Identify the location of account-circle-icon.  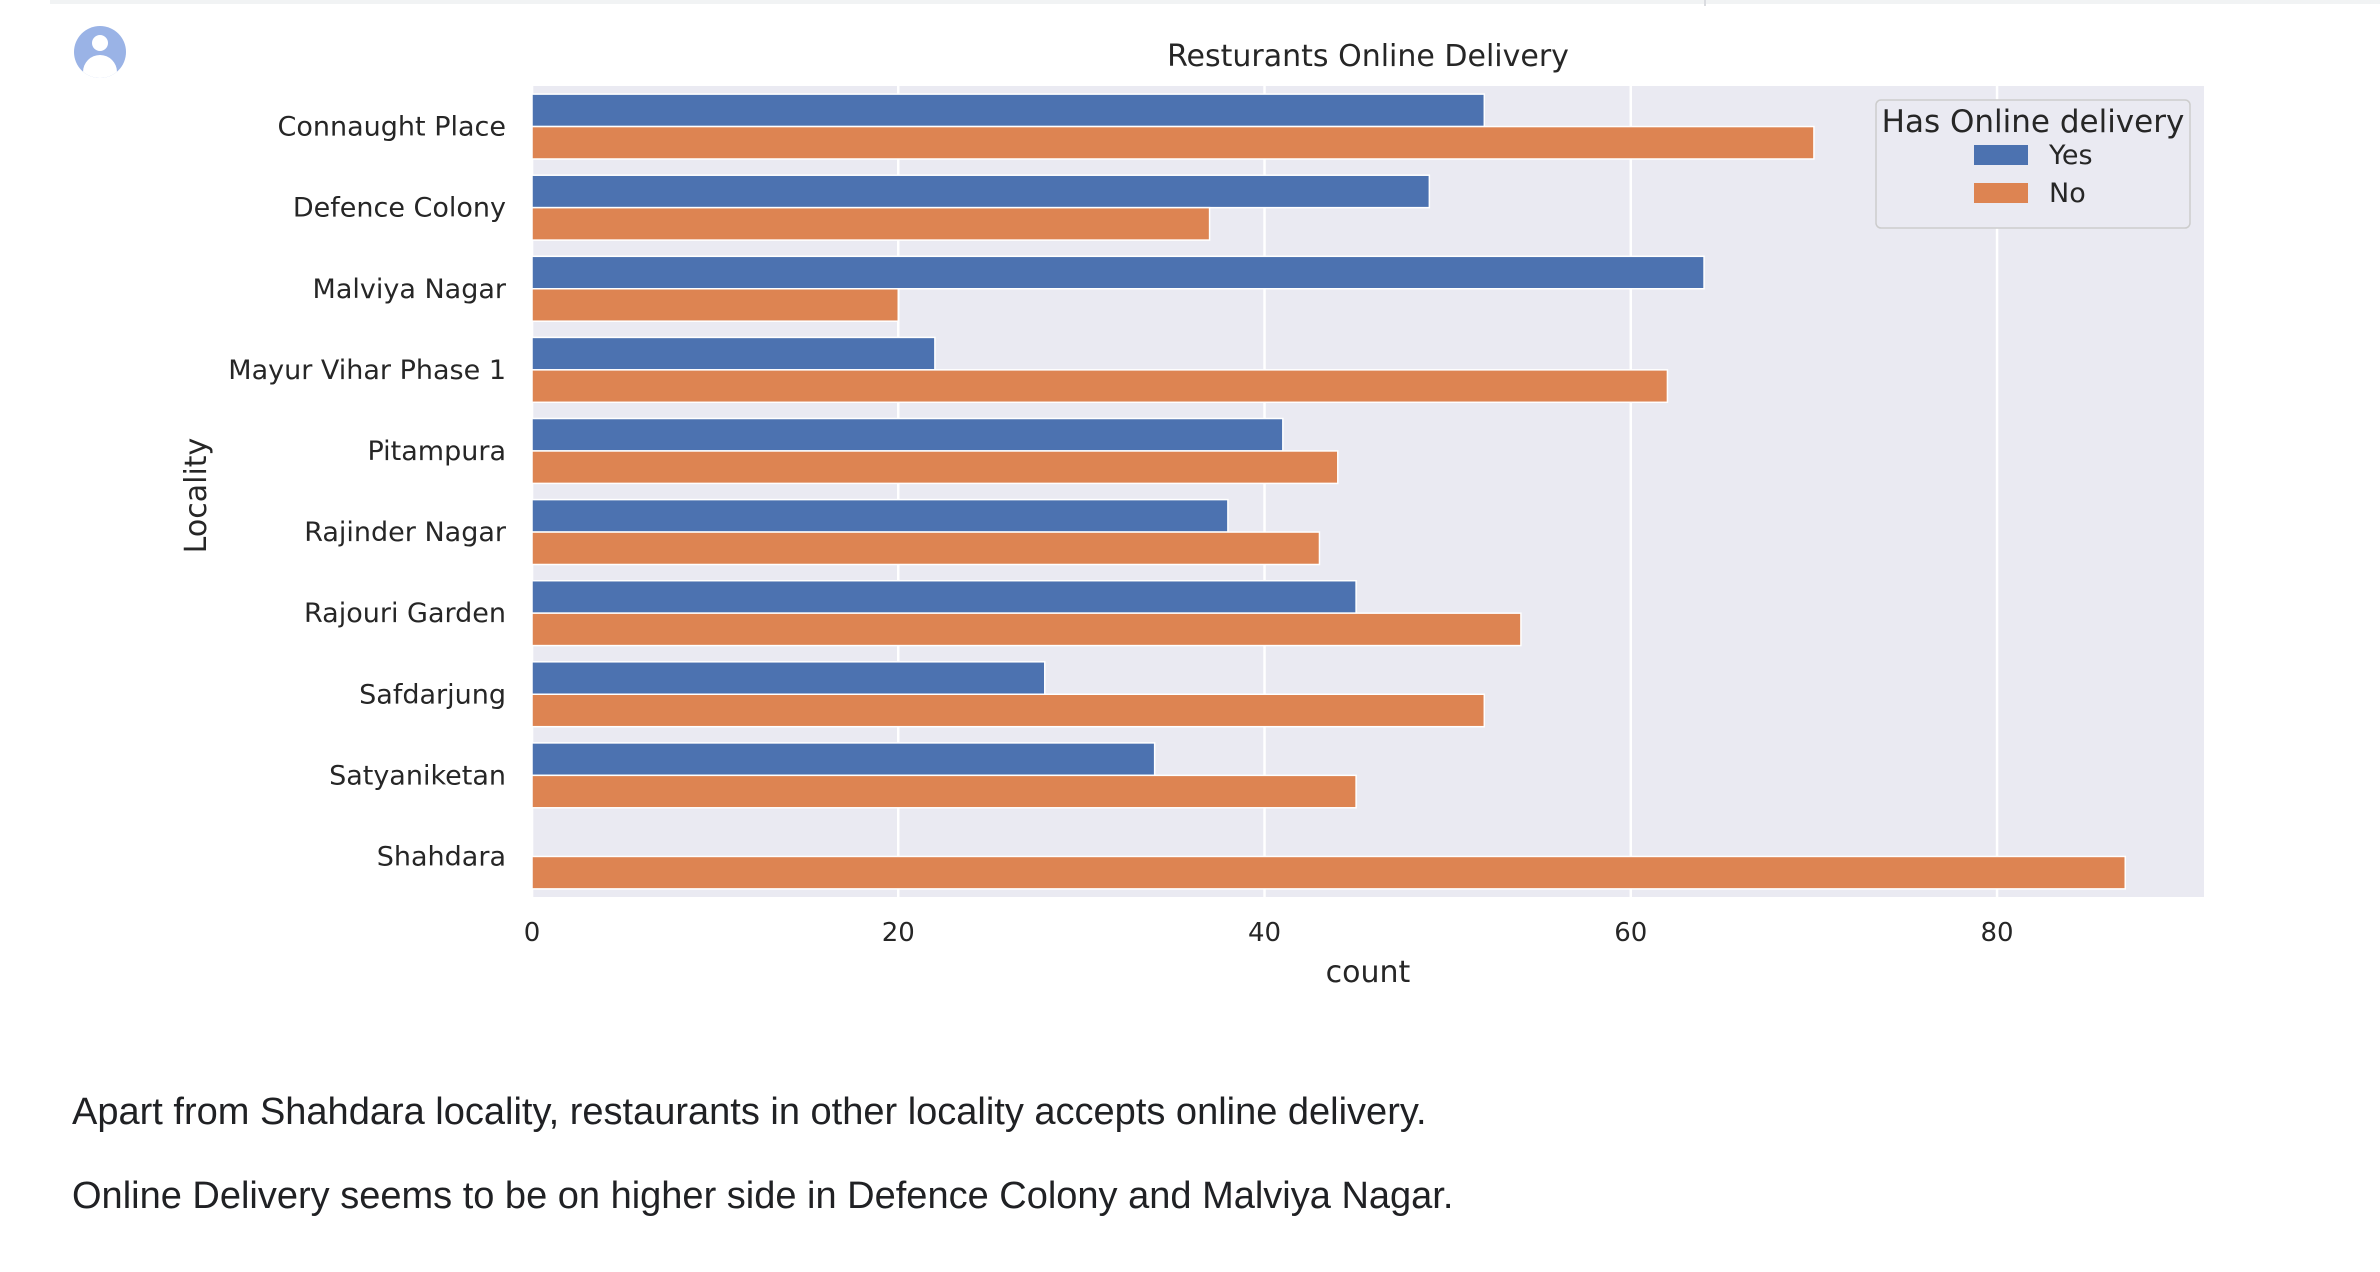
(100, 52).